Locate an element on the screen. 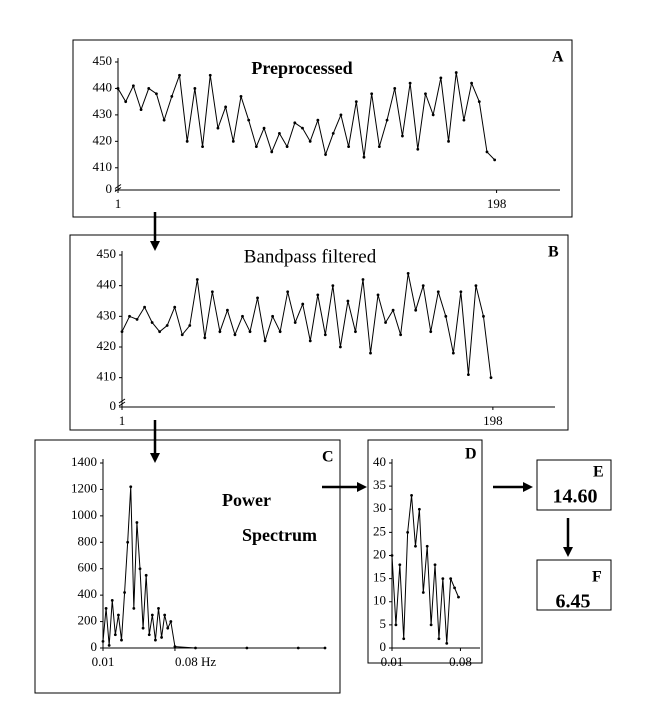 The image size is (659, 705). y-tick-label: 1400 is located at coordinates (84, 461).